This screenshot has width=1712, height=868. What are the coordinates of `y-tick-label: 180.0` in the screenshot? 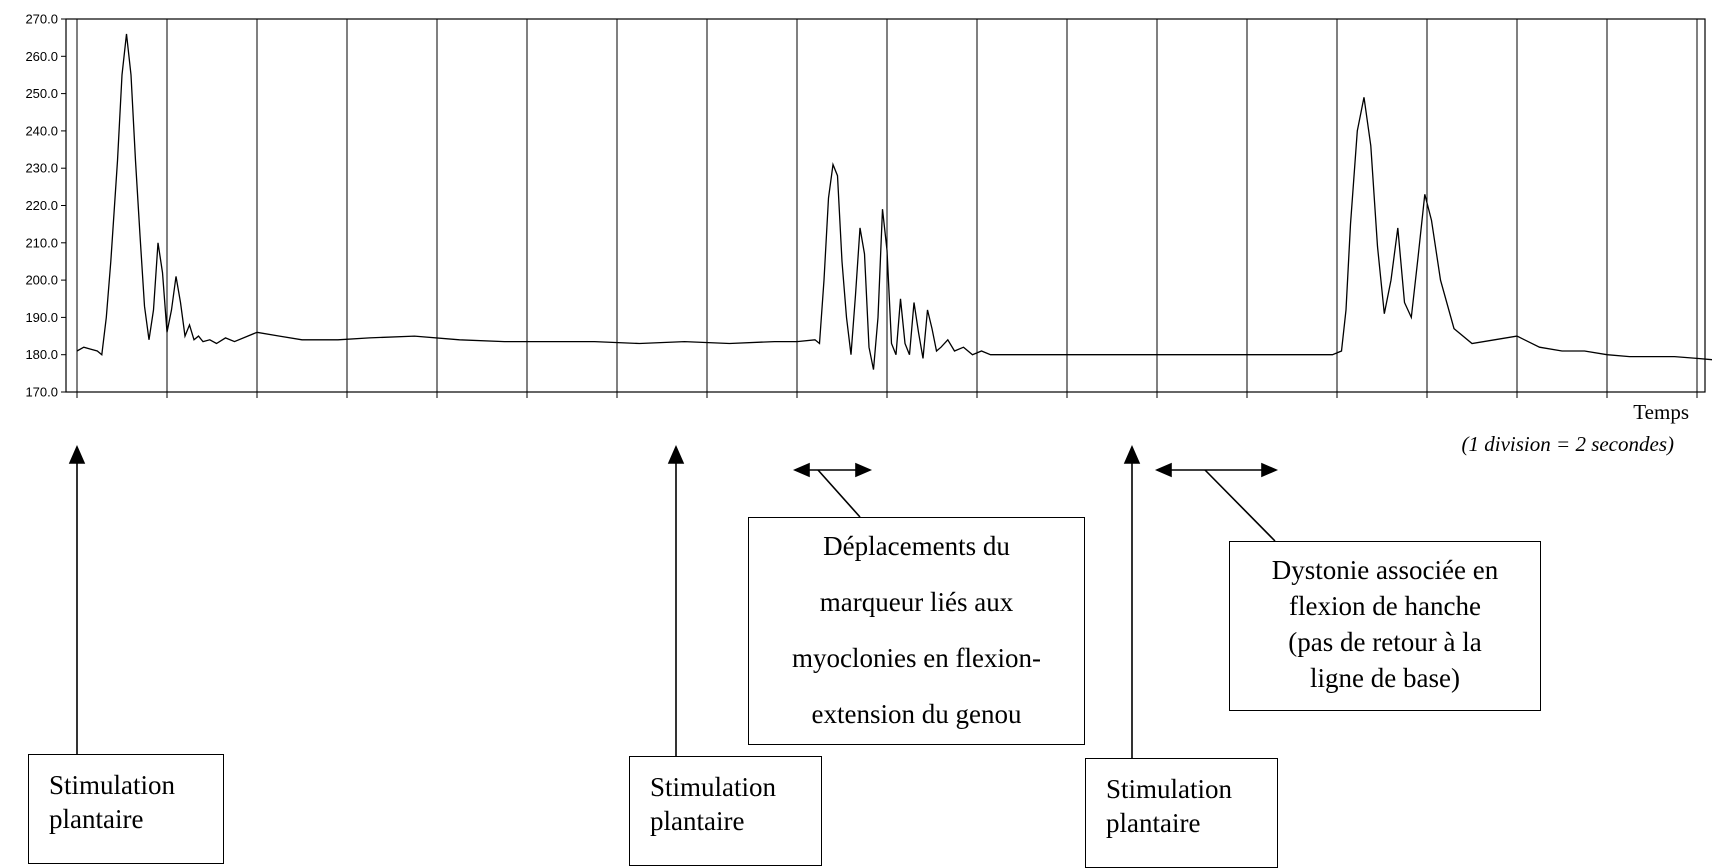 It's located at (41, 354).